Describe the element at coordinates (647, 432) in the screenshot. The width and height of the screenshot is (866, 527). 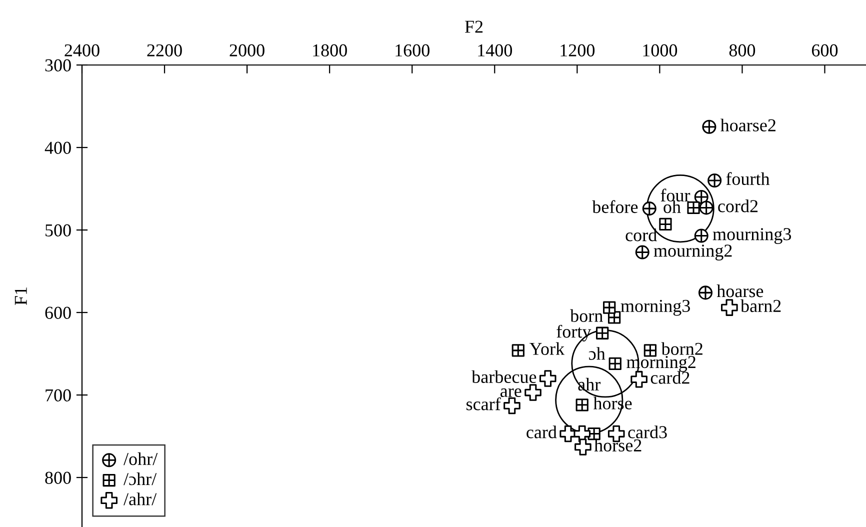
I see `annotation: card3` at that location.